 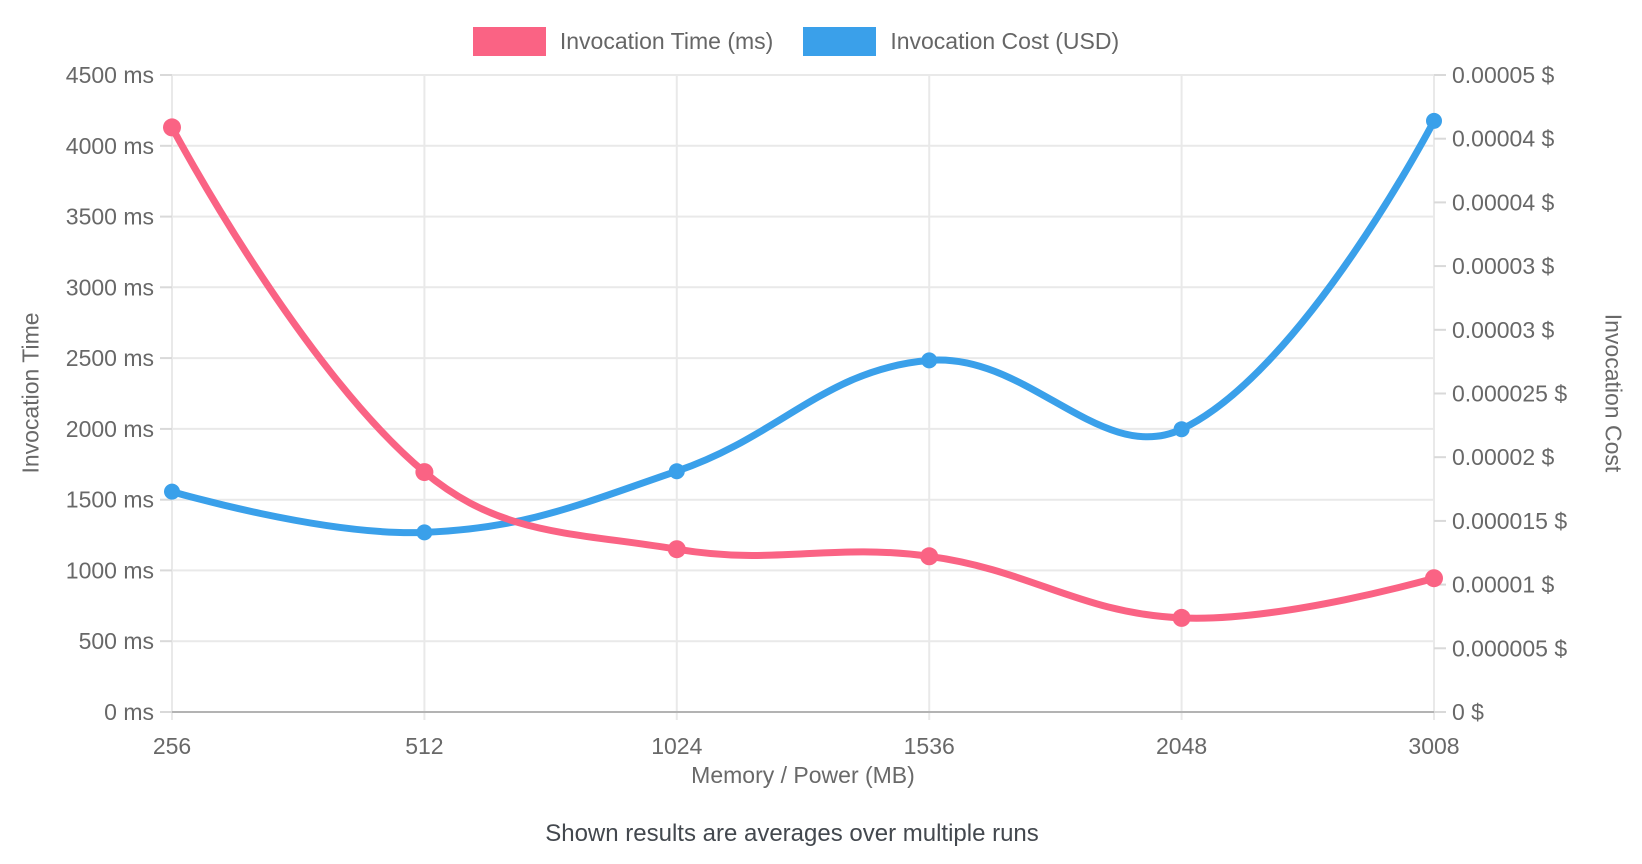 I want to click on x-tick-label: 1536, so click(x=929, y=746).